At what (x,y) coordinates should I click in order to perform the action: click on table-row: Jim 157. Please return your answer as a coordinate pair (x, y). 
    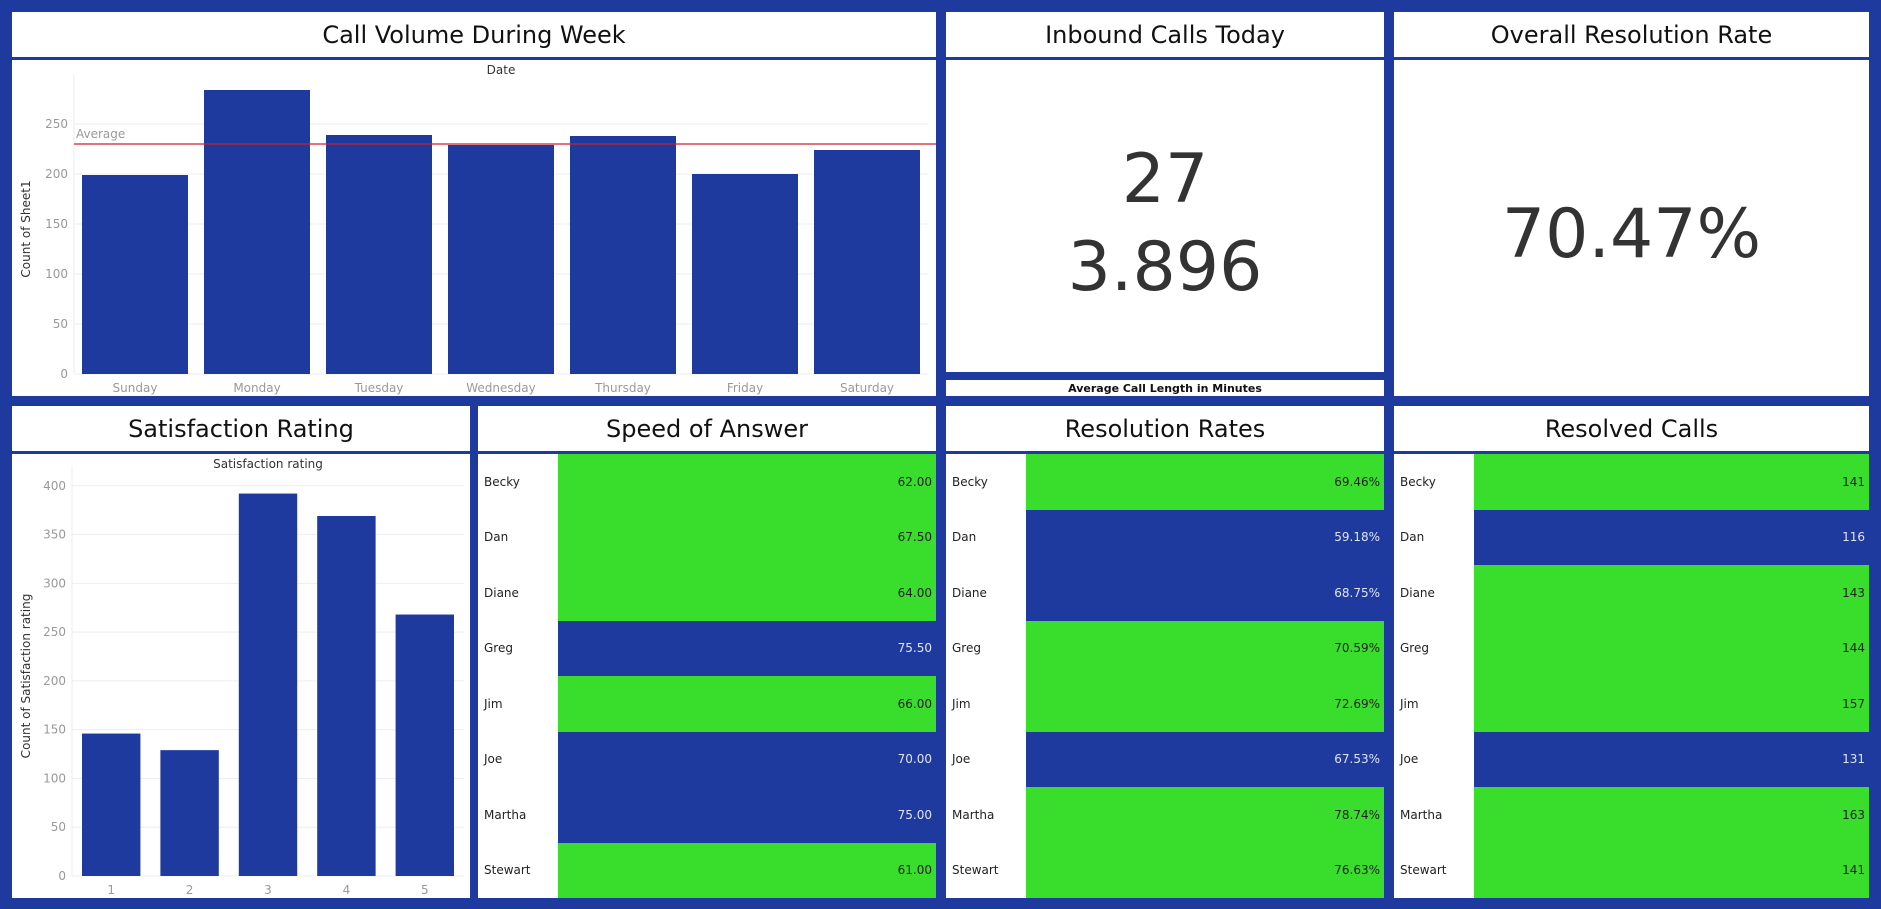
    Looking at the image, I should click on (1631, 704).